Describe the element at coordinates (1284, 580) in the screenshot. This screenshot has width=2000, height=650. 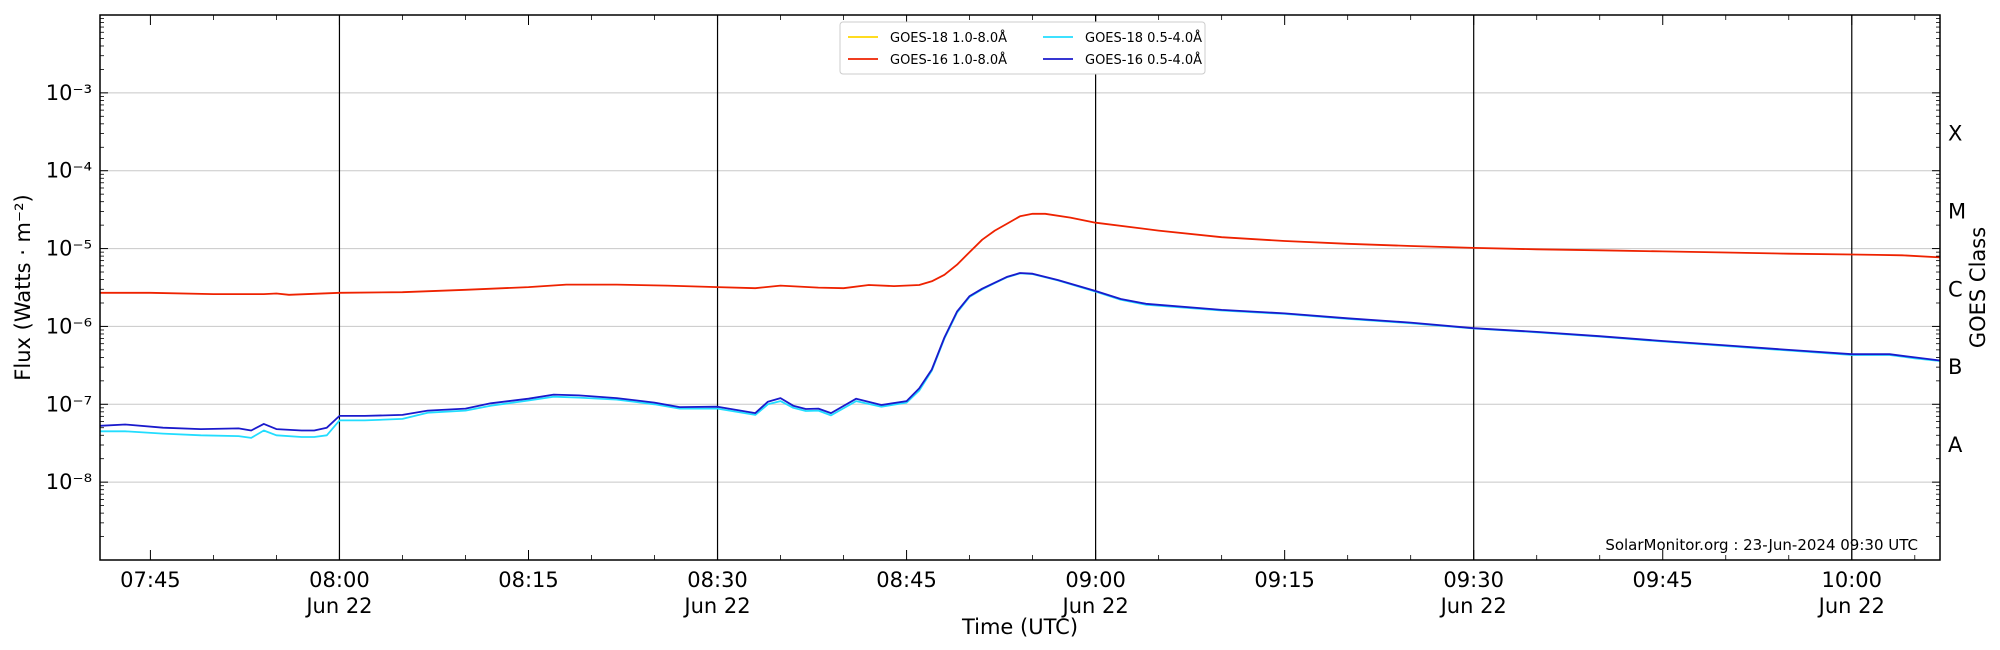
I see `x-tick-label: 09:15` at that location.